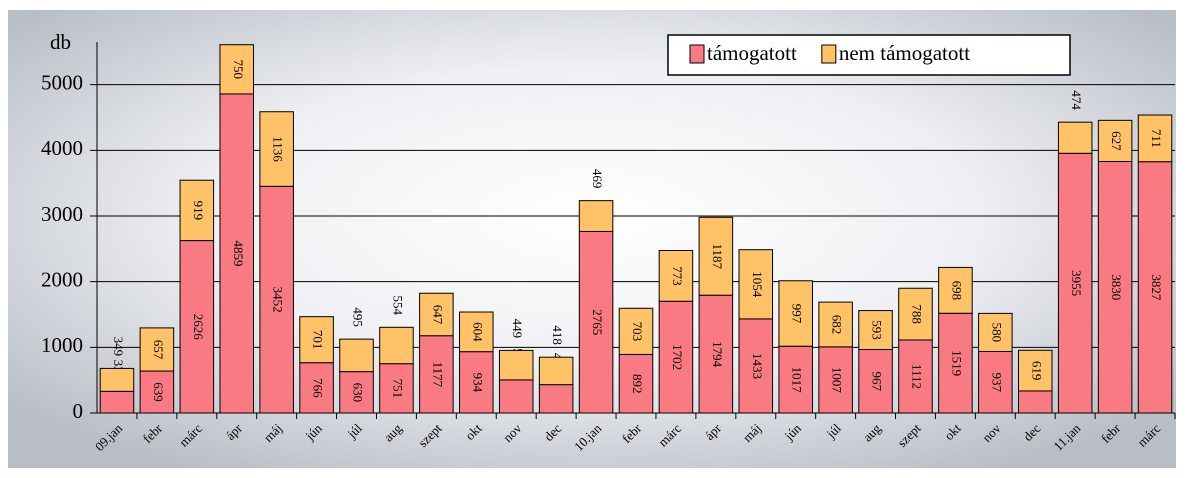  I want to click on value-label: 1017, so click(797, 380).